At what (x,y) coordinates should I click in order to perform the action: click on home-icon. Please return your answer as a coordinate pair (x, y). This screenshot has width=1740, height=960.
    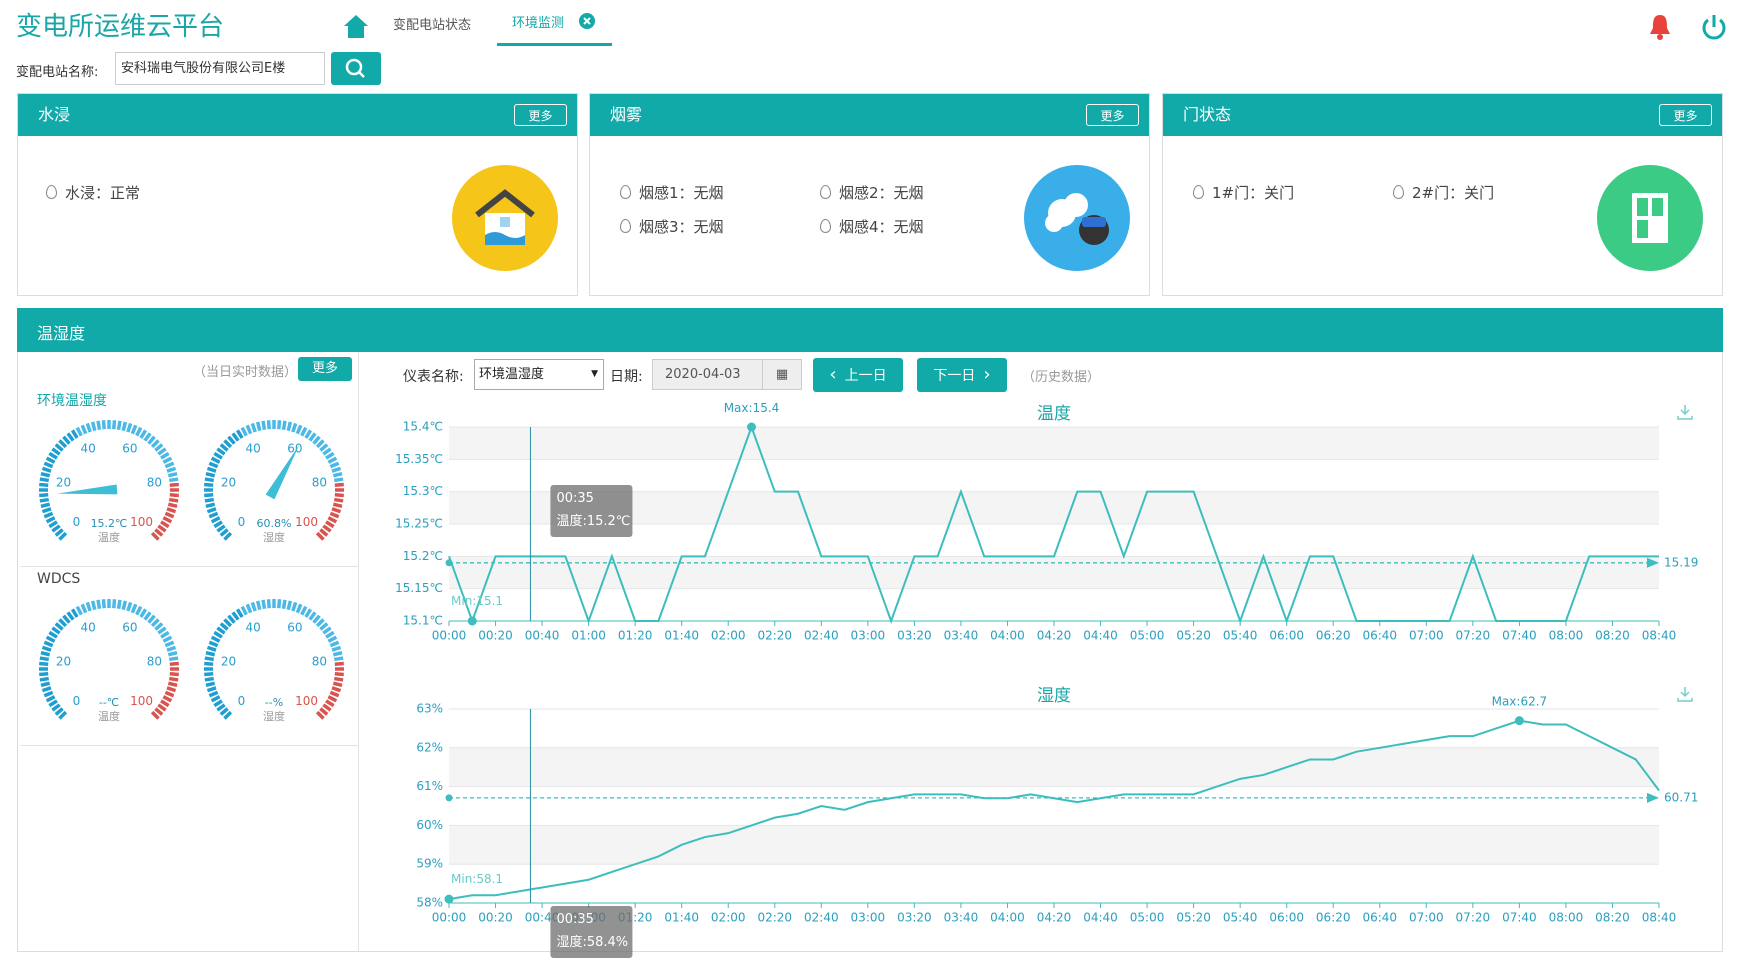
    Looking at the image, I should click on (356, 26).